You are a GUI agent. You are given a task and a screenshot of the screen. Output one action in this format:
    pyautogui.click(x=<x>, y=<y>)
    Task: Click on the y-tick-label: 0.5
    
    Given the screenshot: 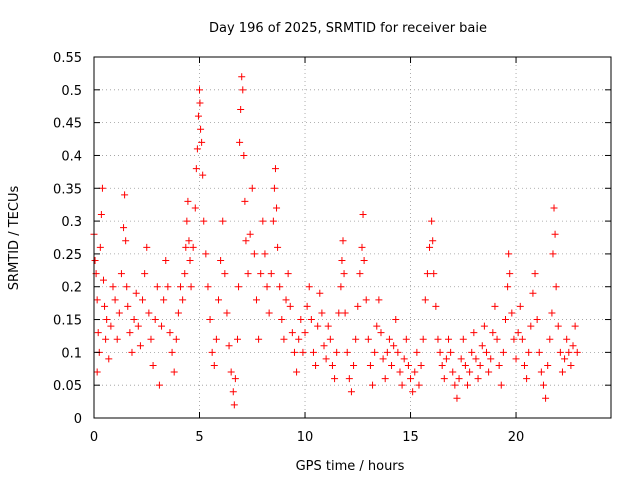 What is the action you would take?
    pyautogui.click(x=71, y=91)
    